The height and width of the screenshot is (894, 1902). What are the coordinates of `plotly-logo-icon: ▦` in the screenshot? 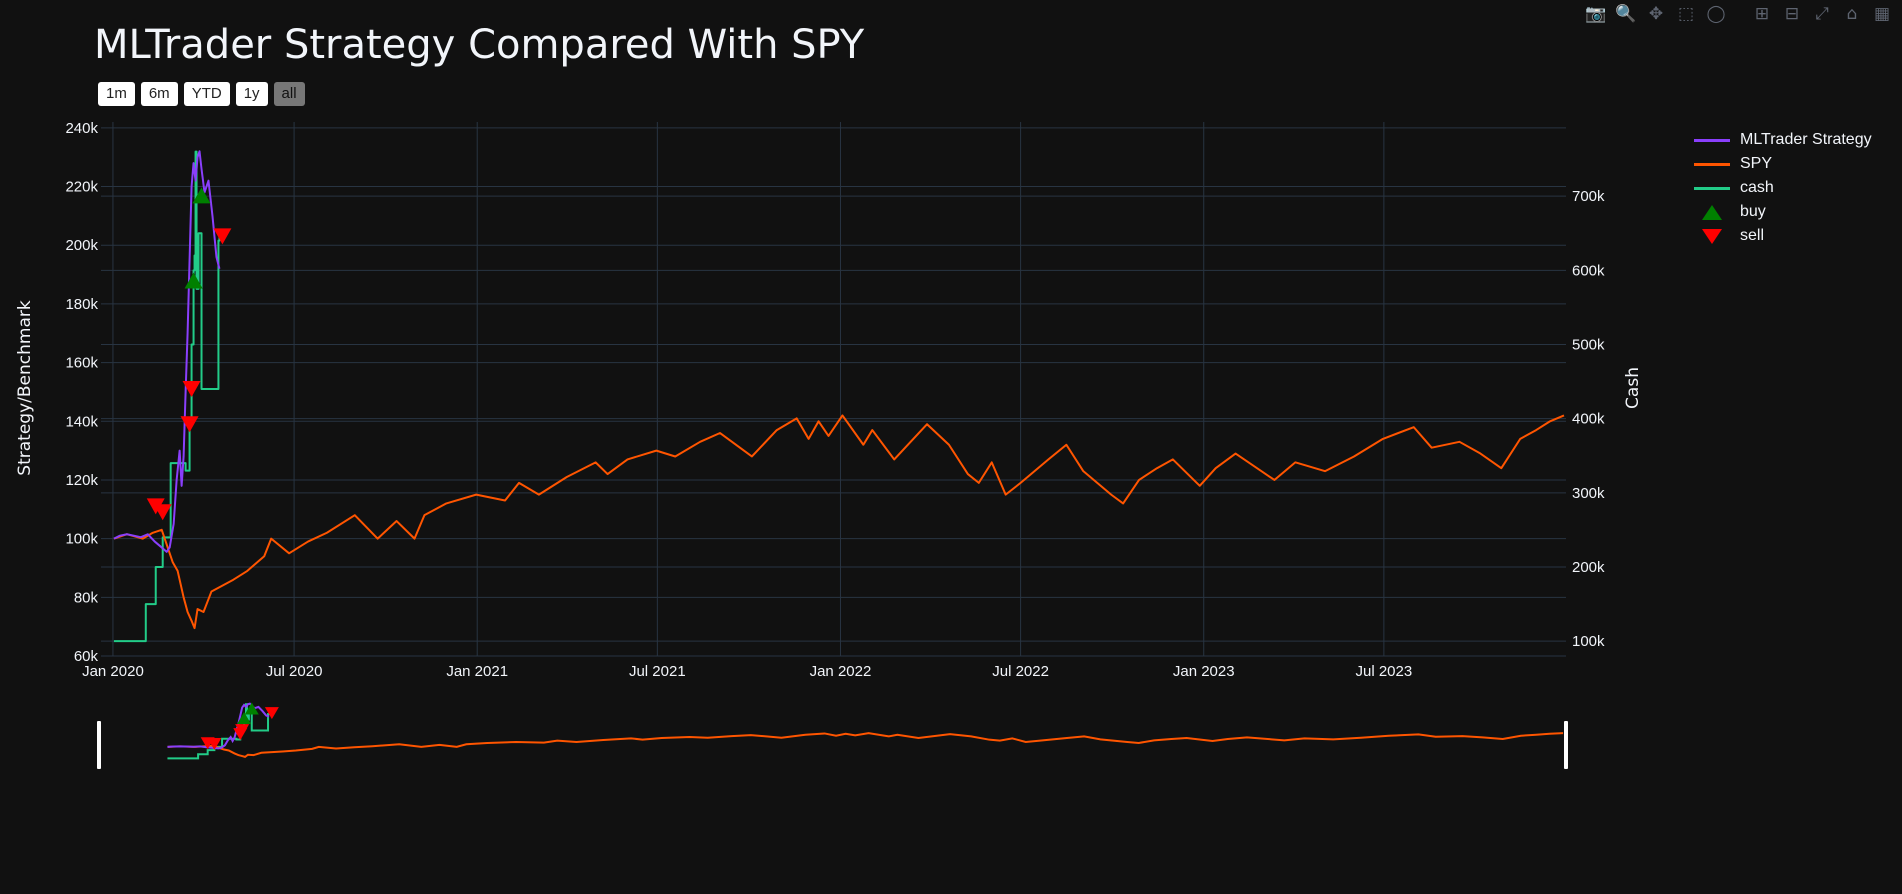 It's located at (1882, 14).